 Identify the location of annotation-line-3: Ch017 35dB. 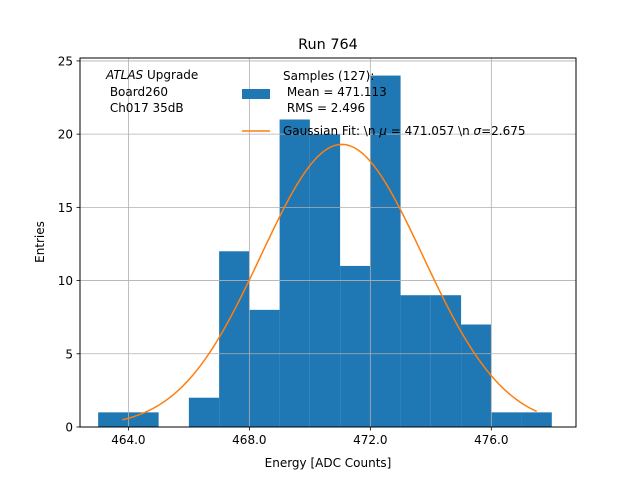
(145, 108).